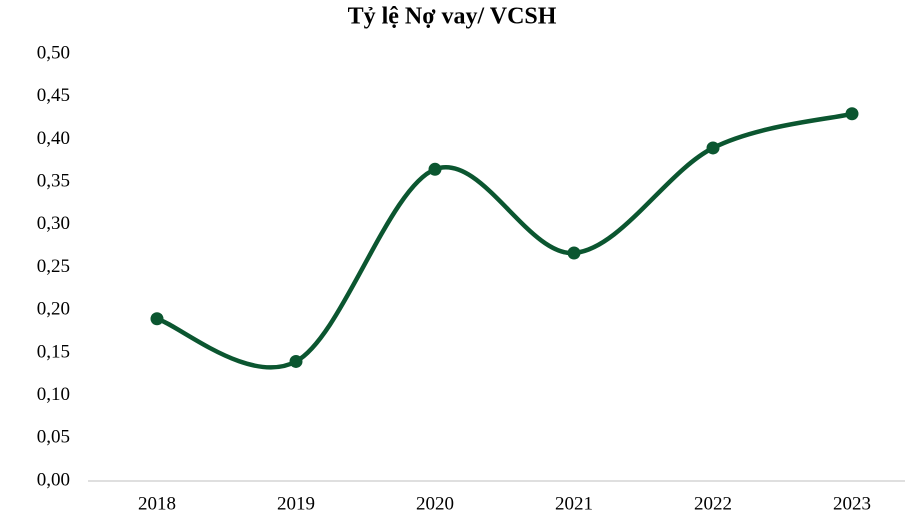 This screenshot has width=905, height=522. I want to click on chart-title: Tỷ lệ Nợ vay/ VCSH, so click(452, 17).